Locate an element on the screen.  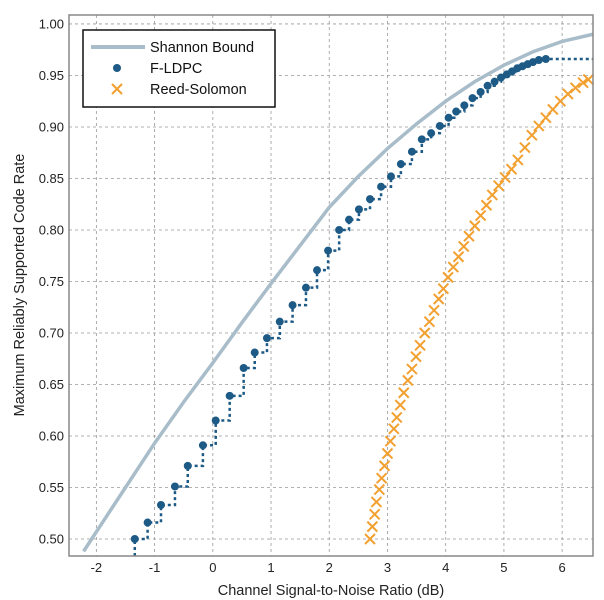
x-tick-label: 5 is located at coordinates (503, 567).